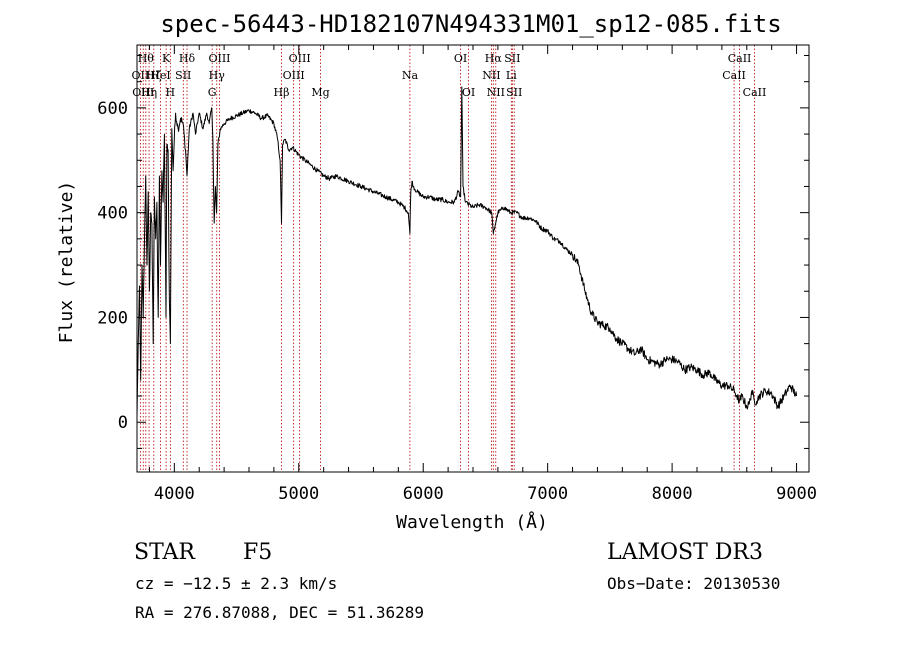 The height and width of the screenshot is (649, 900). I want to click on line-label-19: OI, so click(468, 92).